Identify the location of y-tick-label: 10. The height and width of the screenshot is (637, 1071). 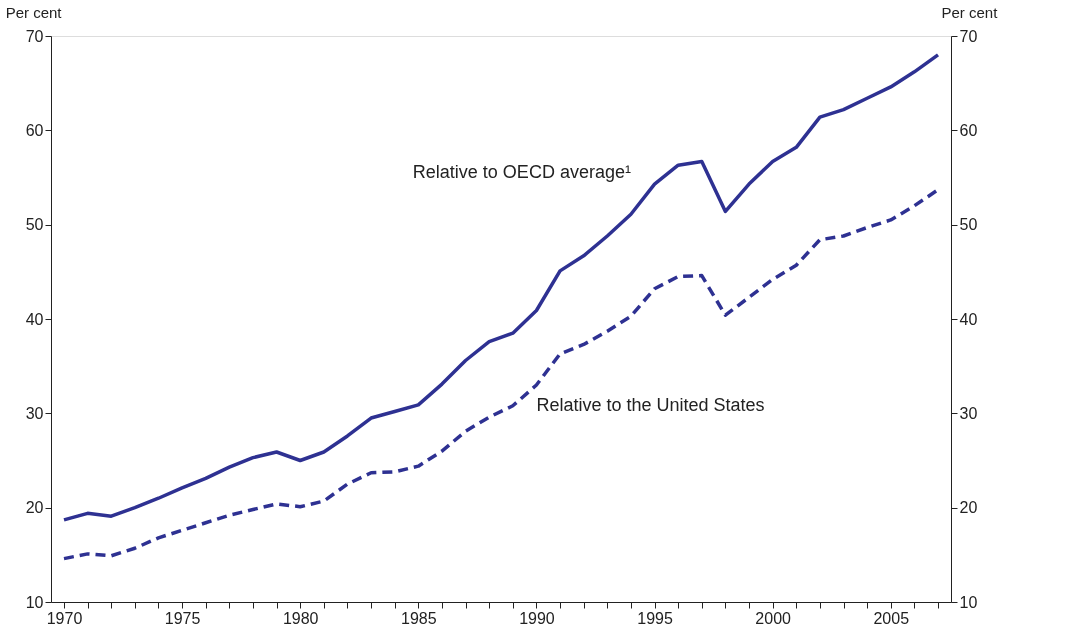
(34, 602).